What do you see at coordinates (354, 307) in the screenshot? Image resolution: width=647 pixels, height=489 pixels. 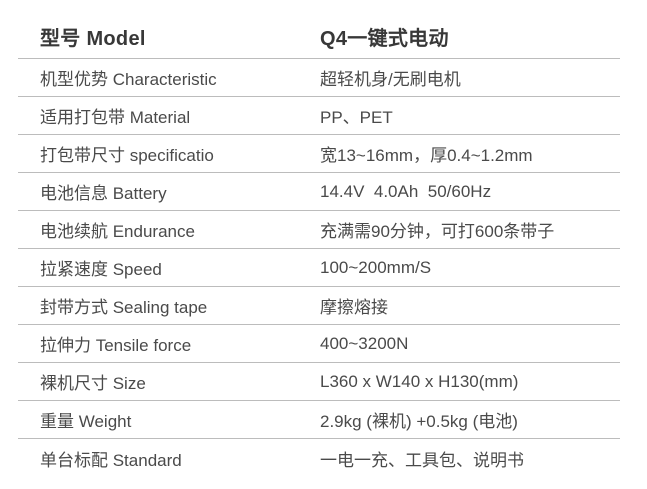 I see `spec-value: 摩擦熔接` at bounding box center [354, 307].